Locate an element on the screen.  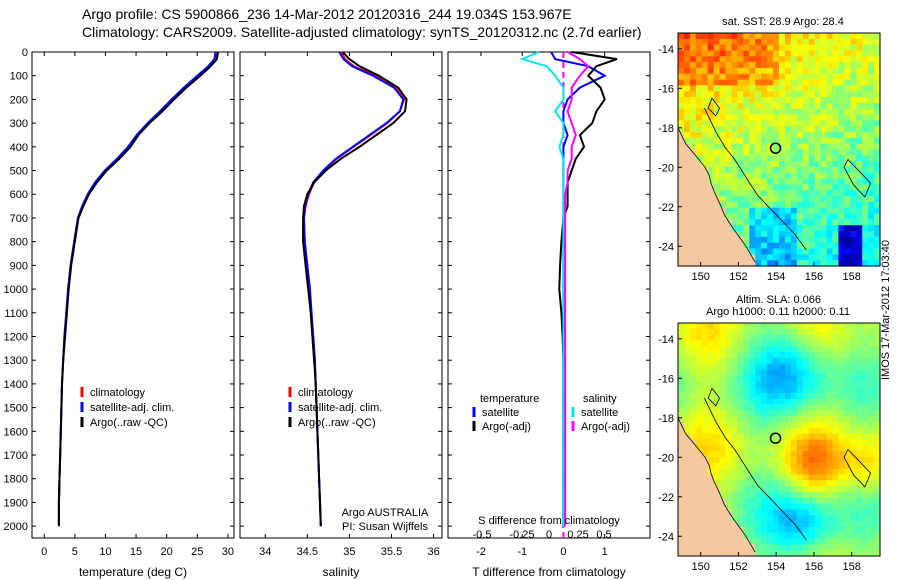
sla-map: 150 152 154 156 158-14-16-18-20-22-24 is located at coordinates (769, 447).